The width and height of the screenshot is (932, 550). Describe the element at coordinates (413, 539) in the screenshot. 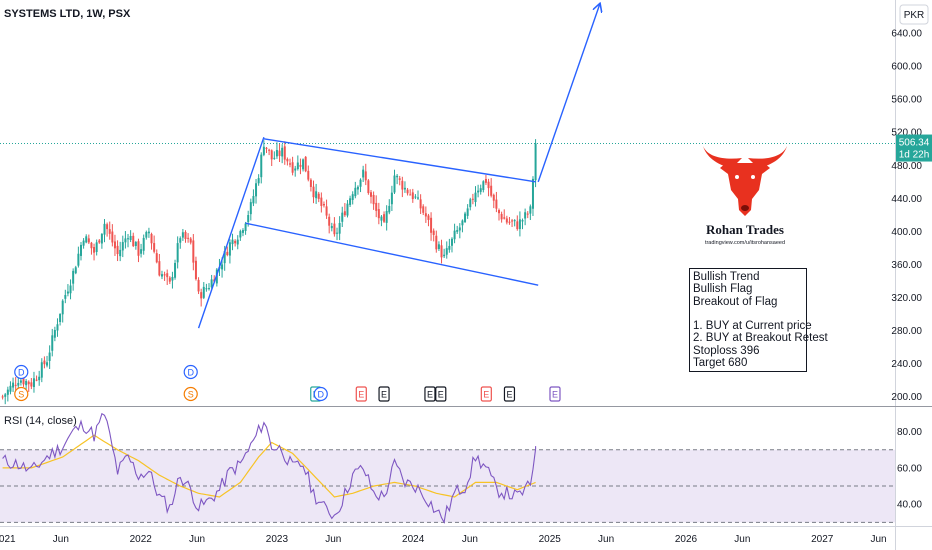

I see `time-tick-label: 2024` at that location.